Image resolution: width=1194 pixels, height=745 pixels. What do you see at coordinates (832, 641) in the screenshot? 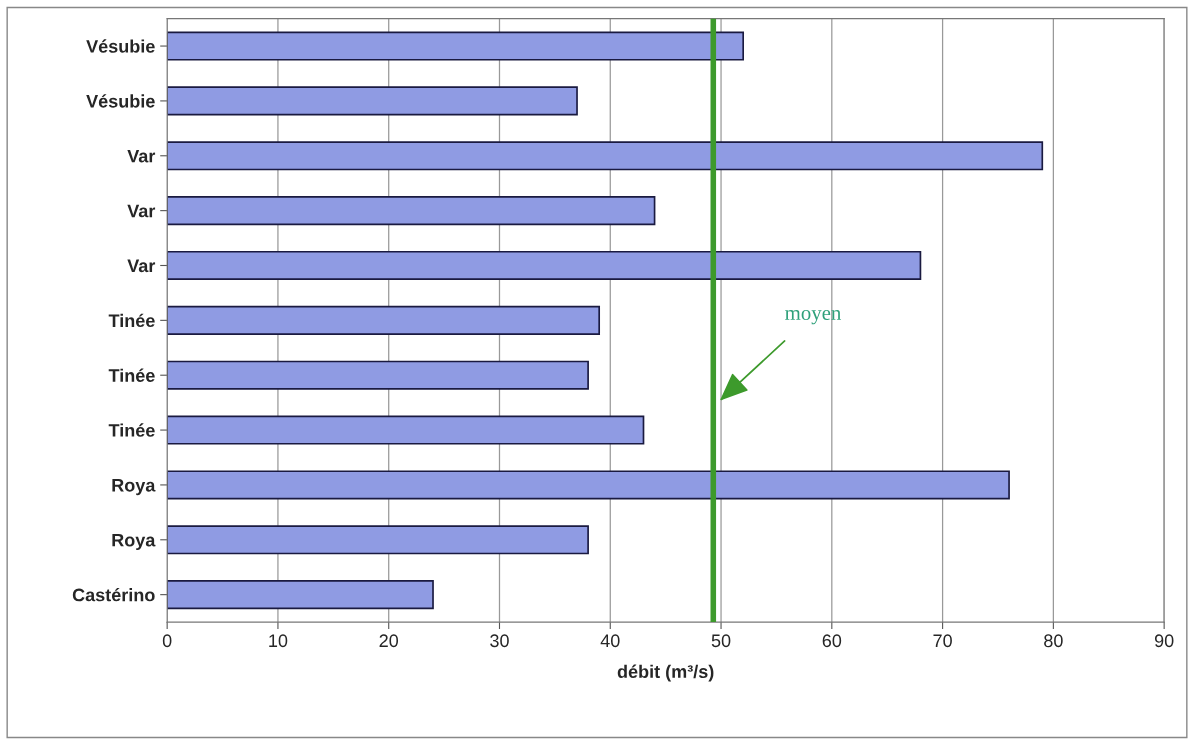
I see `x-tick-label: 60` at bounding box center [832, 641].